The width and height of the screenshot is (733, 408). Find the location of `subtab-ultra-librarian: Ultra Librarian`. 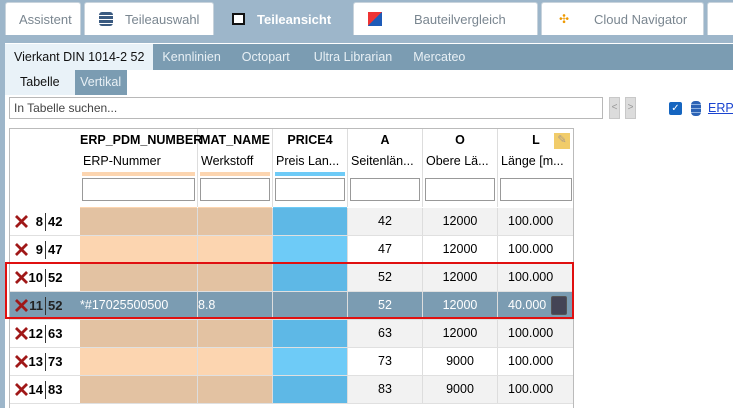

subtab-ultra-librarian: Ultra Librarian is located at coordinates (353, 57).